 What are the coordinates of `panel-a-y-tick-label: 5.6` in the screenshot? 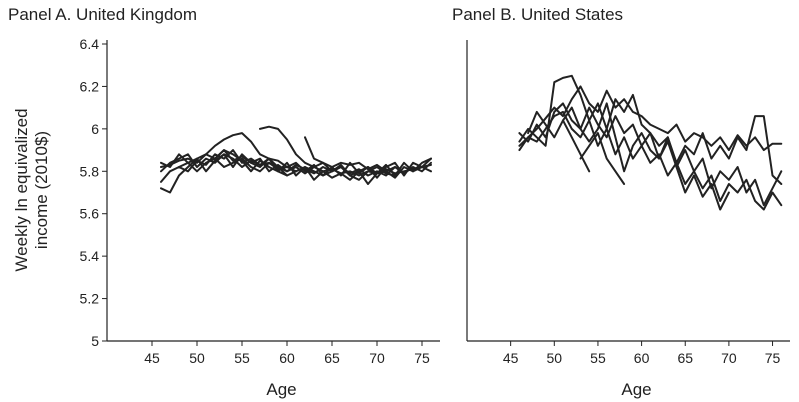 It's located at (90, 214).